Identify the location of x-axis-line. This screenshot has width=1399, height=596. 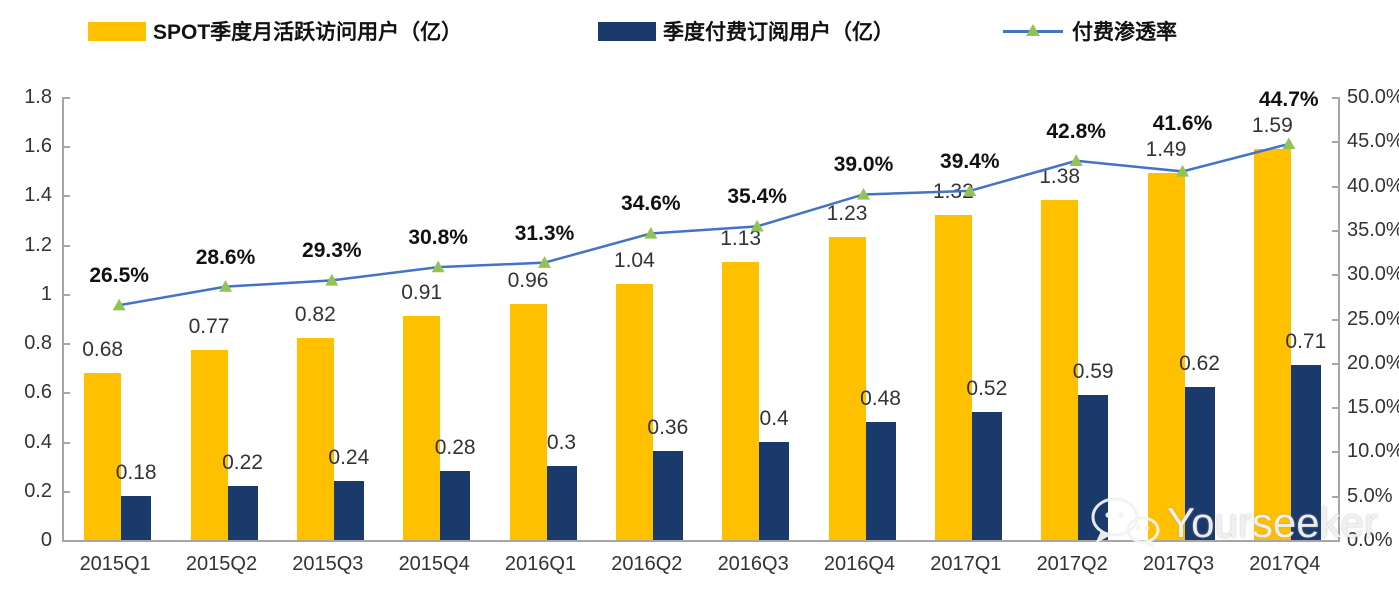
(701, 541).